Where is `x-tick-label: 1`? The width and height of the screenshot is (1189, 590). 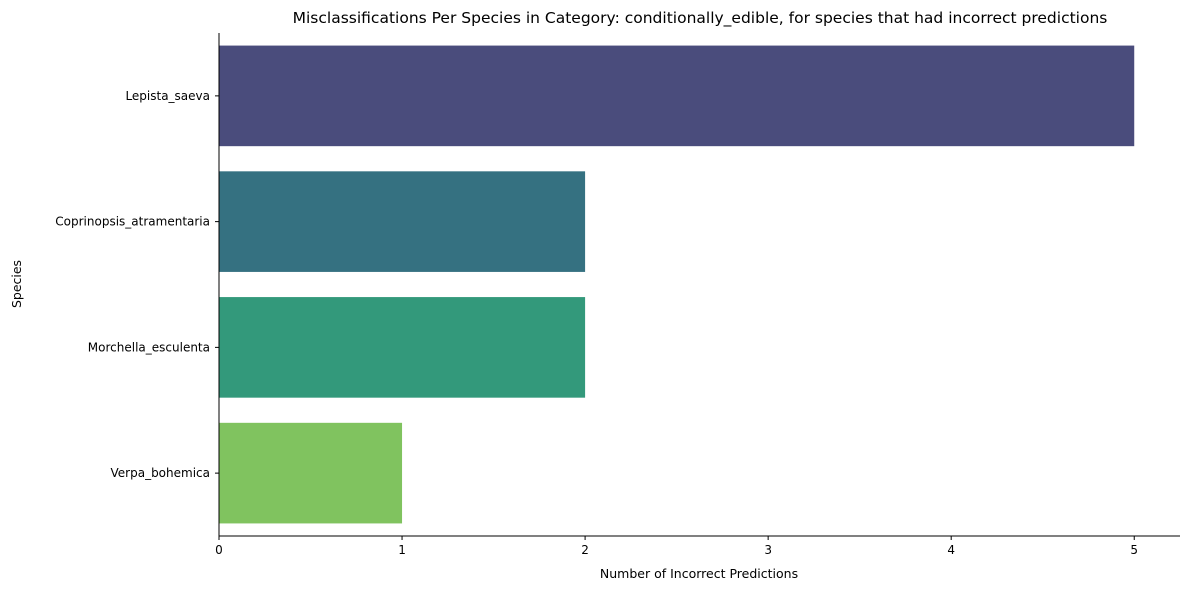
x-tick-label: 1 is located at coordinates (402, 550).